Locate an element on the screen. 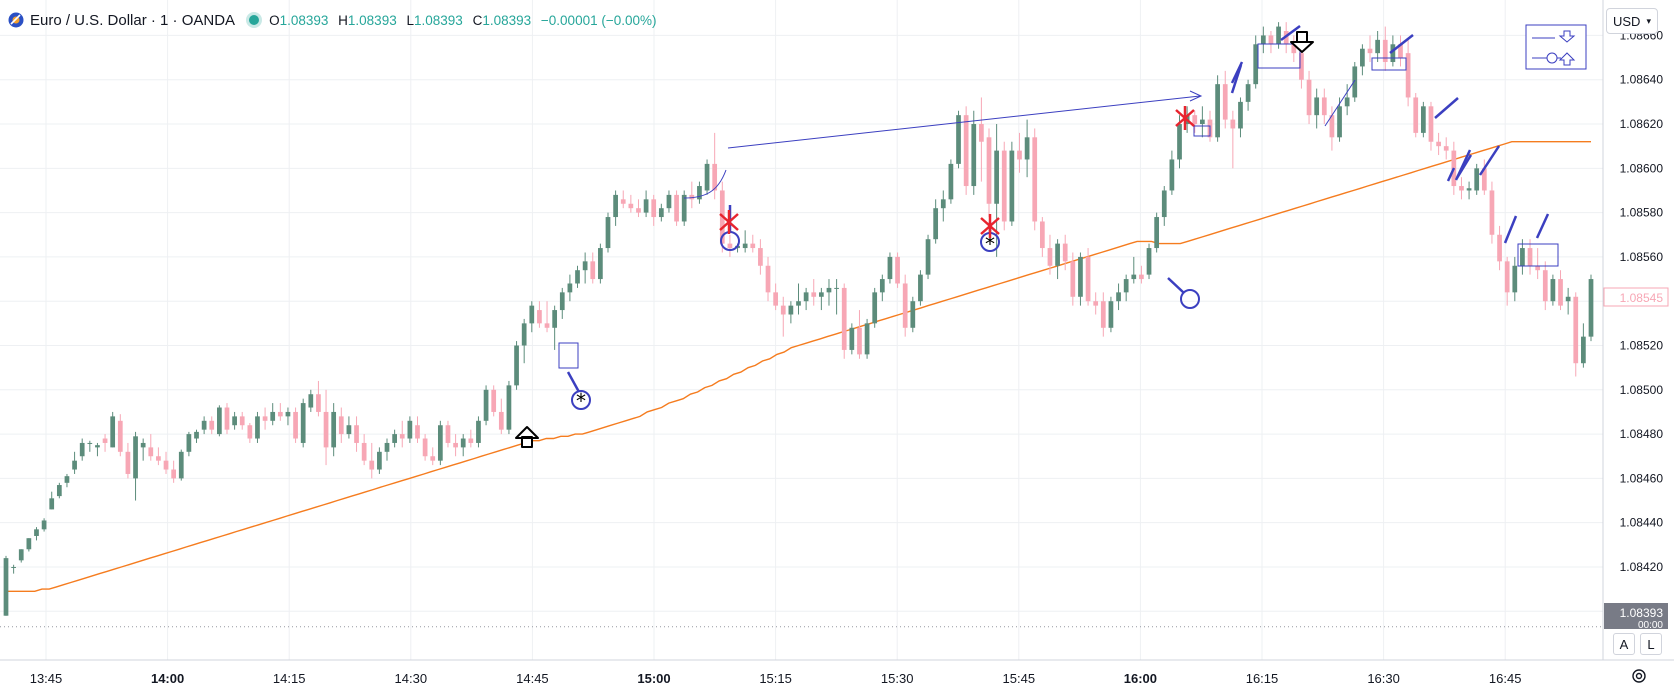  currency-button: USD ▾ is located at coordinates (1632, 21).